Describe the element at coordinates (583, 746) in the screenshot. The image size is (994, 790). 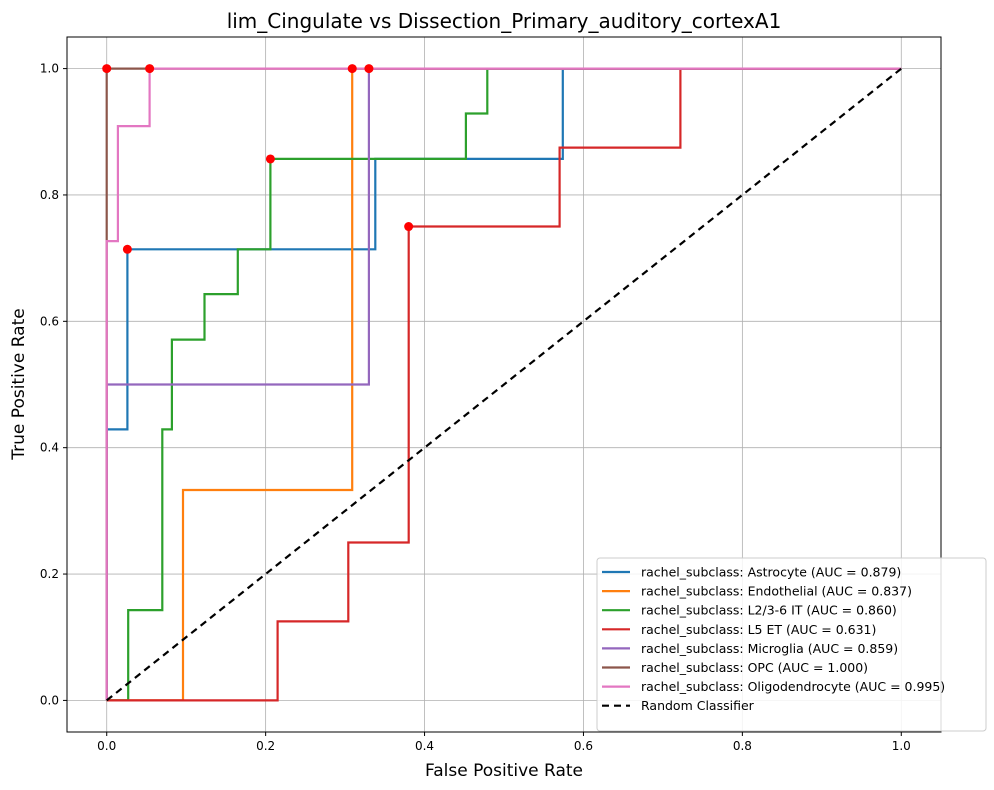
I see `x-tick-label: 0.6` at that location.